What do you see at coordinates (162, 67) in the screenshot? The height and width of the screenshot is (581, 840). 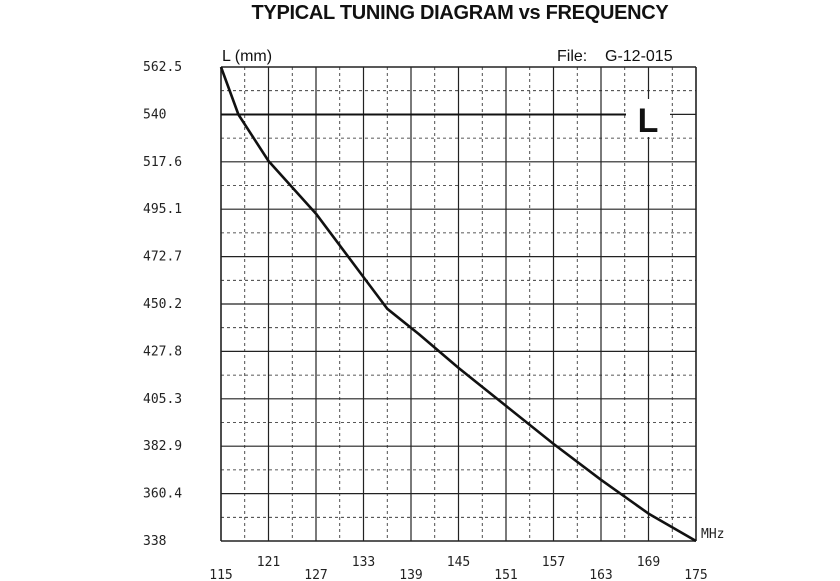 I see `y-tick-label: 562.5` at bounding box center [162, 67].